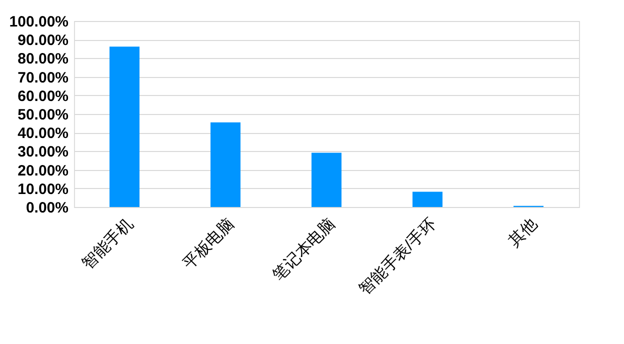 Image resolution: width=624 pixels, height=344 pixels. I want to click on y-tick-label: 20.00%, so click(43, 171).